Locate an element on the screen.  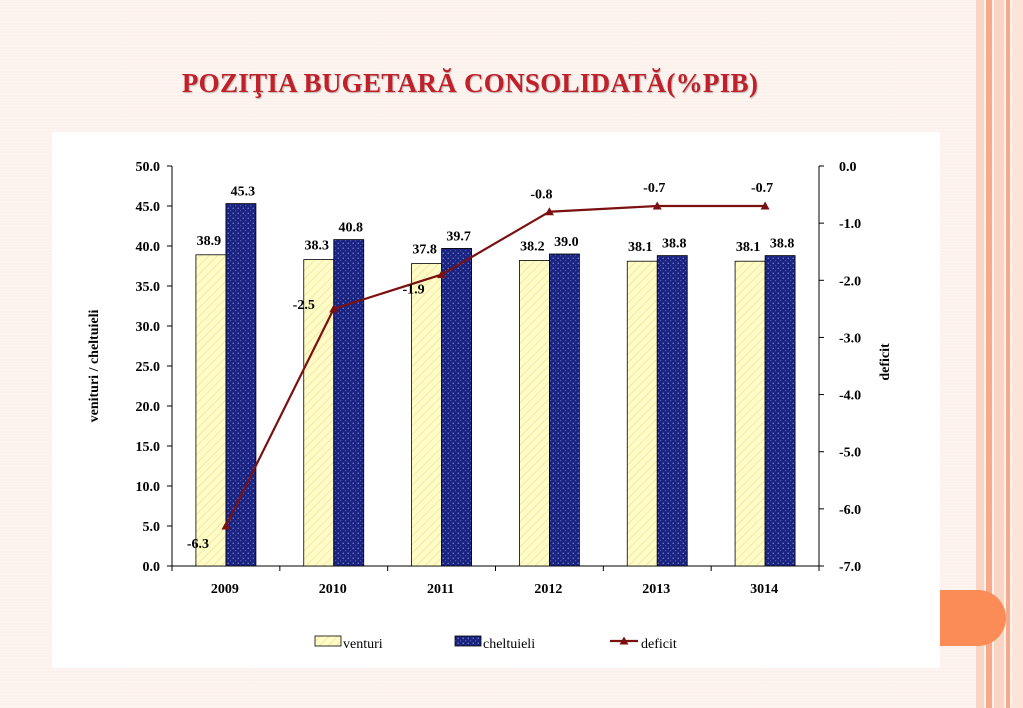
y-tick-label: 40.0 is located at coordinates (148, 247).